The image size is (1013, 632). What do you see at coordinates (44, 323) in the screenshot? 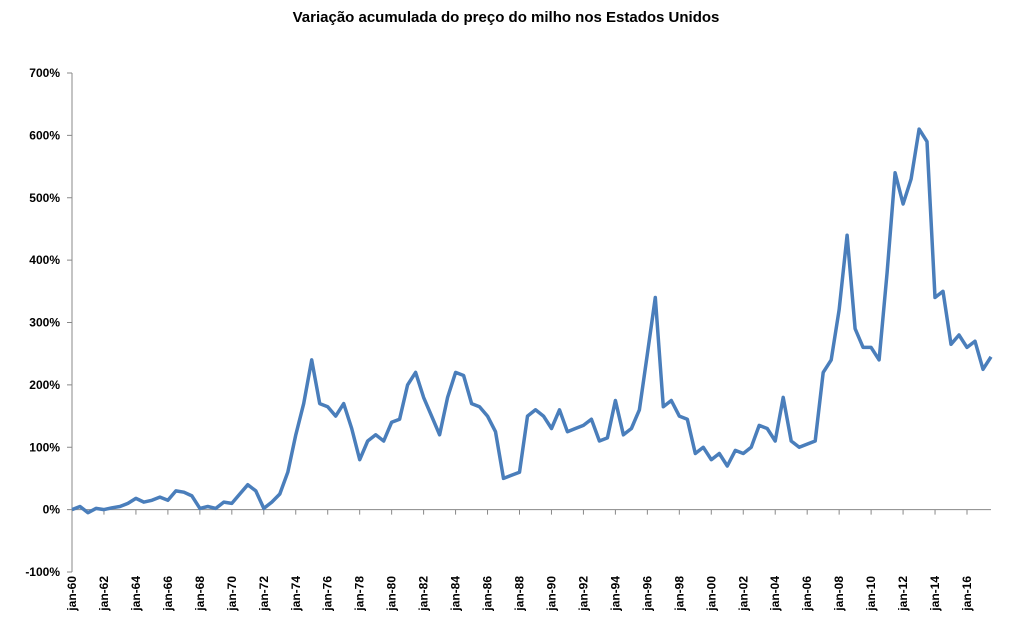
I see `y-tick-label: 300%` at bounding box center [44, 323].